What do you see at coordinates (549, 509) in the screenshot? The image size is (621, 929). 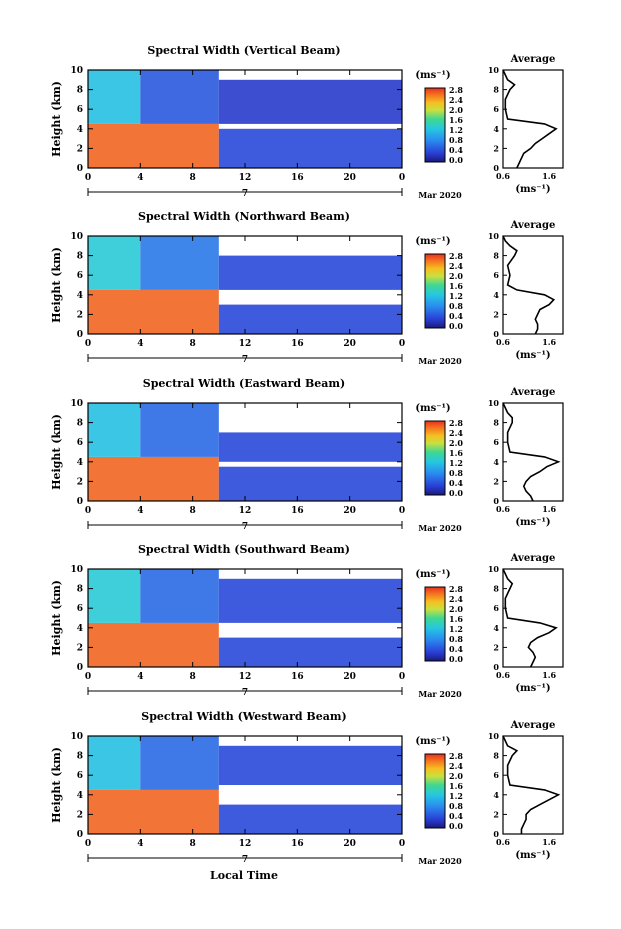 I see `average-x-tick-label: 1.6` at bounding box center [549, 509].